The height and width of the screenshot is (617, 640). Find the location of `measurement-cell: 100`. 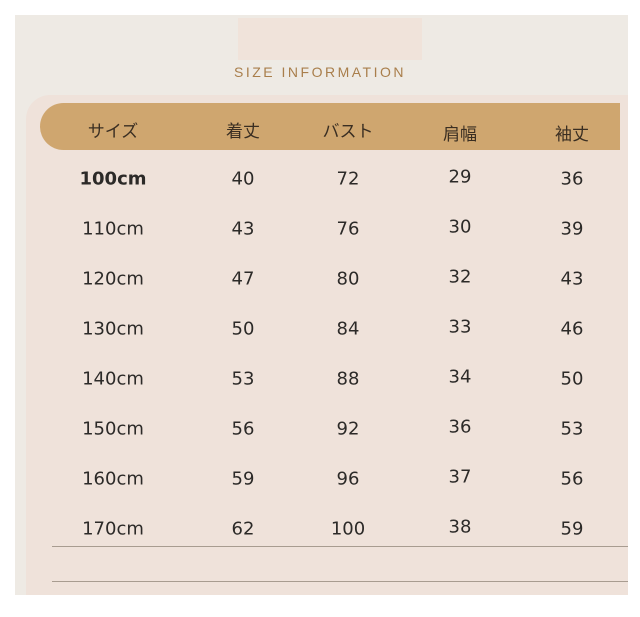

measurement-cell: 100 is located at coordinates (348, 529).